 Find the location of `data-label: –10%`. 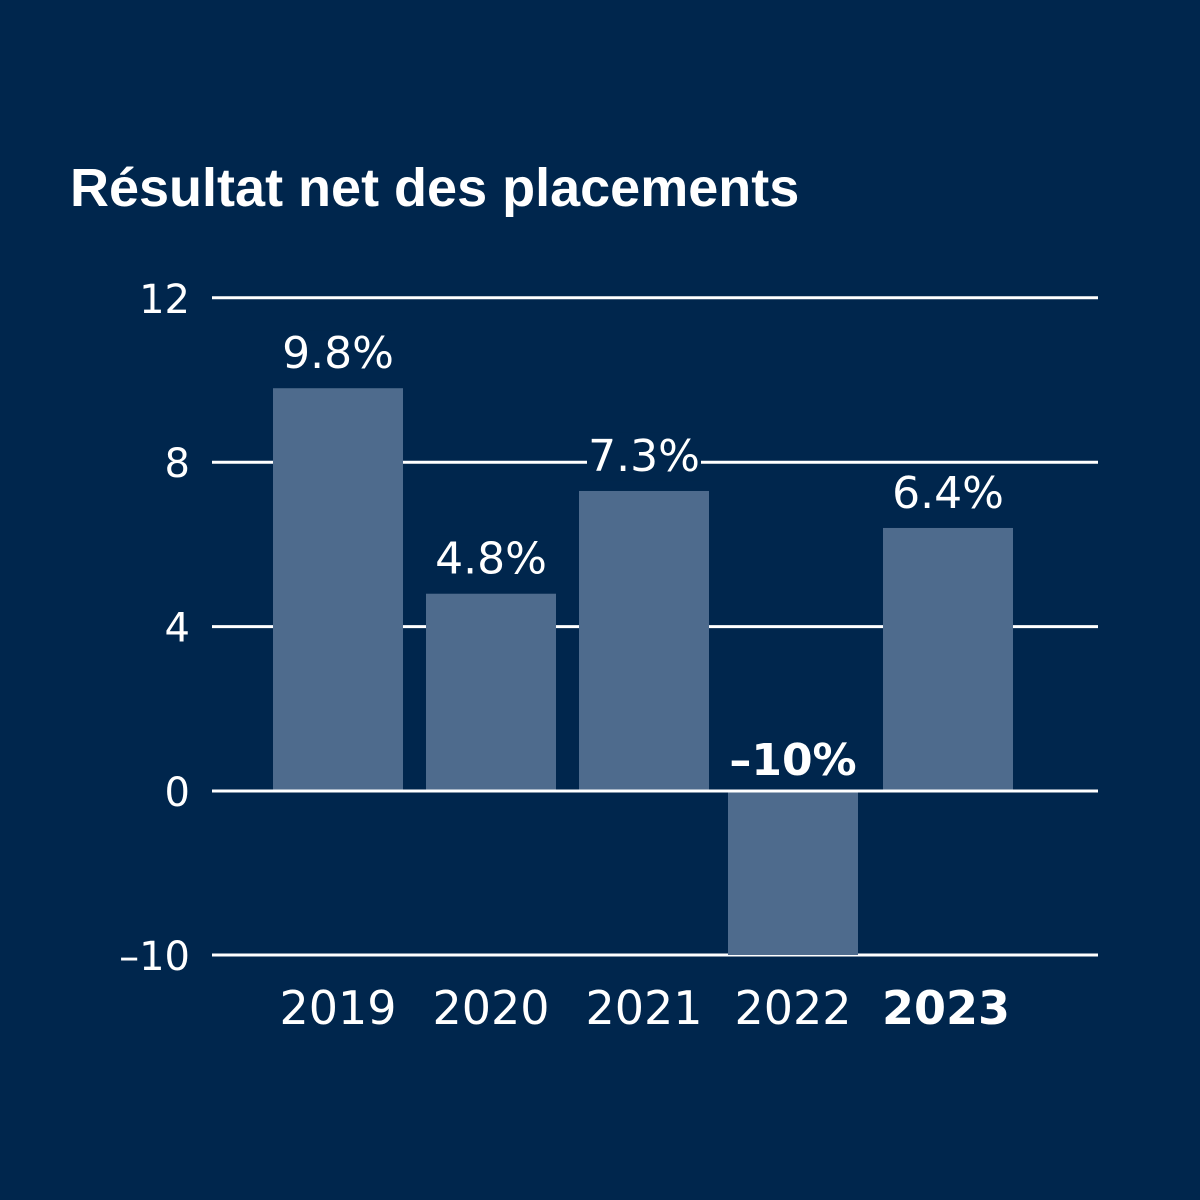

data-label: –10% is located at coordinates (792, 760).